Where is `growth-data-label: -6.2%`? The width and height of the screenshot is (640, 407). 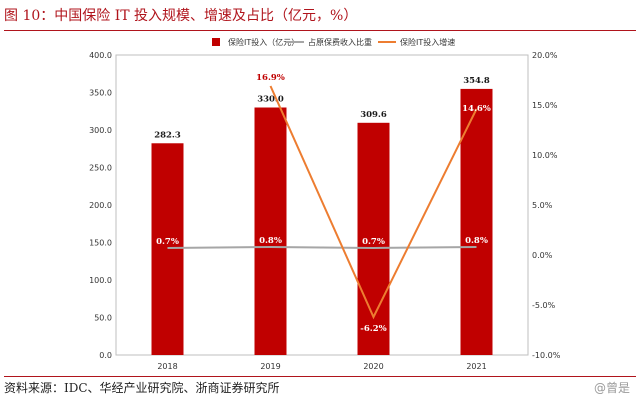
growth-data-label: -6.2% is located at coordinates (373, 329).